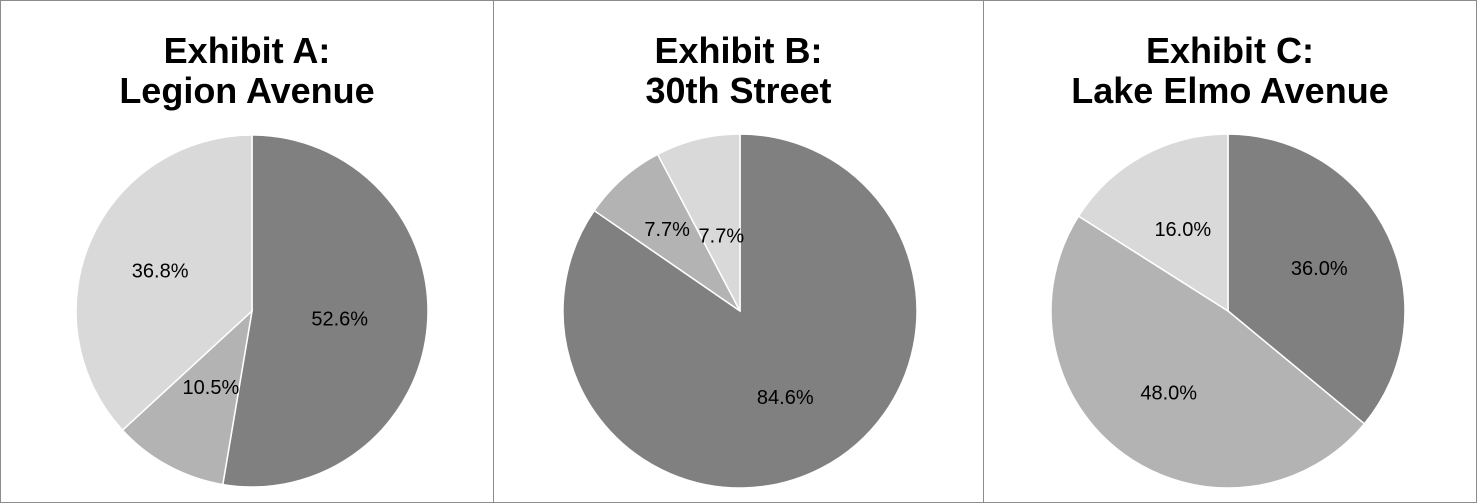  Describe the element at coordinates (738, 50) in the screenshot. I see `chart-title-line-1: Exhibit B:` at that location.